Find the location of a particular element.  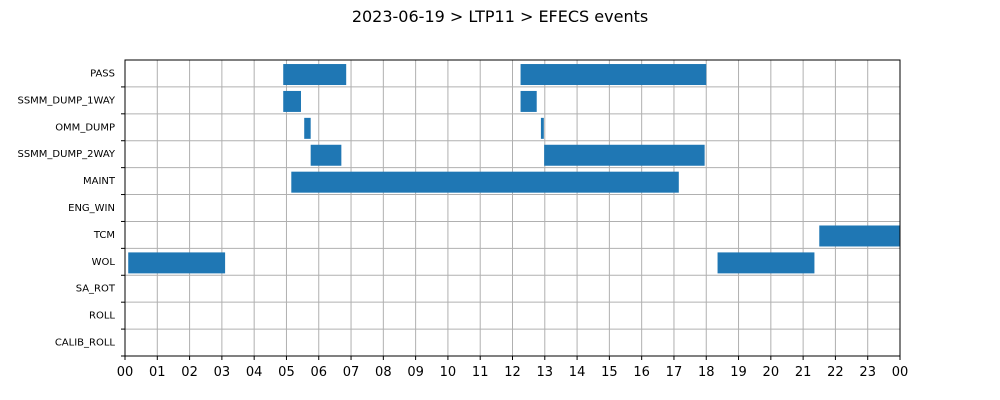

event-bar-tcm is located at coordinates (859, 236).